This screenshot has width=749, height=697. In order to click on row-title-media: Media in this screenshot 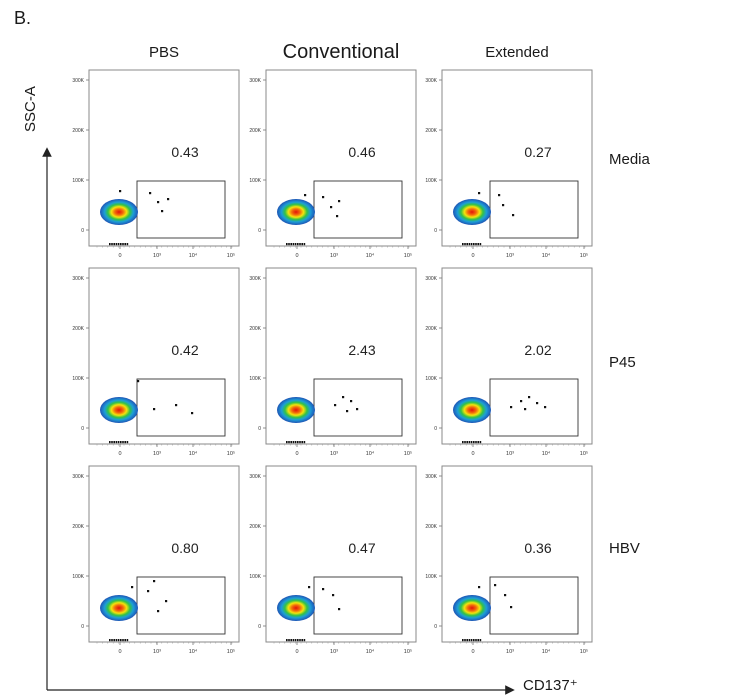, I will do `click(629, 159)`.